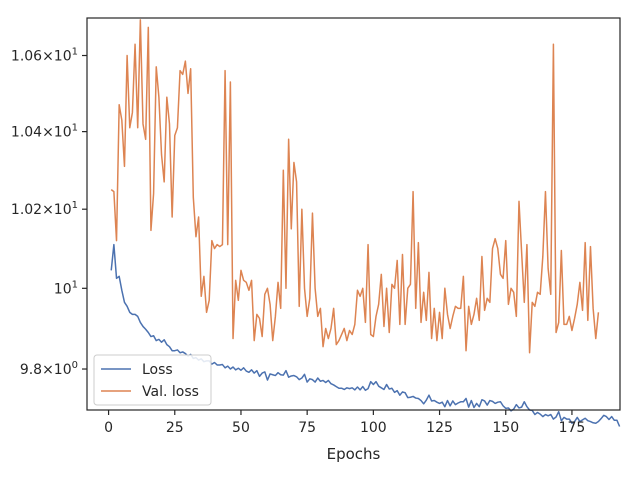 This screenshot has width=640, height=480. What do you see at coordinates (44, 209) in the screenshot?
I see `y-tick-label: 1.02×10¹` at bounding box center [44, 209].